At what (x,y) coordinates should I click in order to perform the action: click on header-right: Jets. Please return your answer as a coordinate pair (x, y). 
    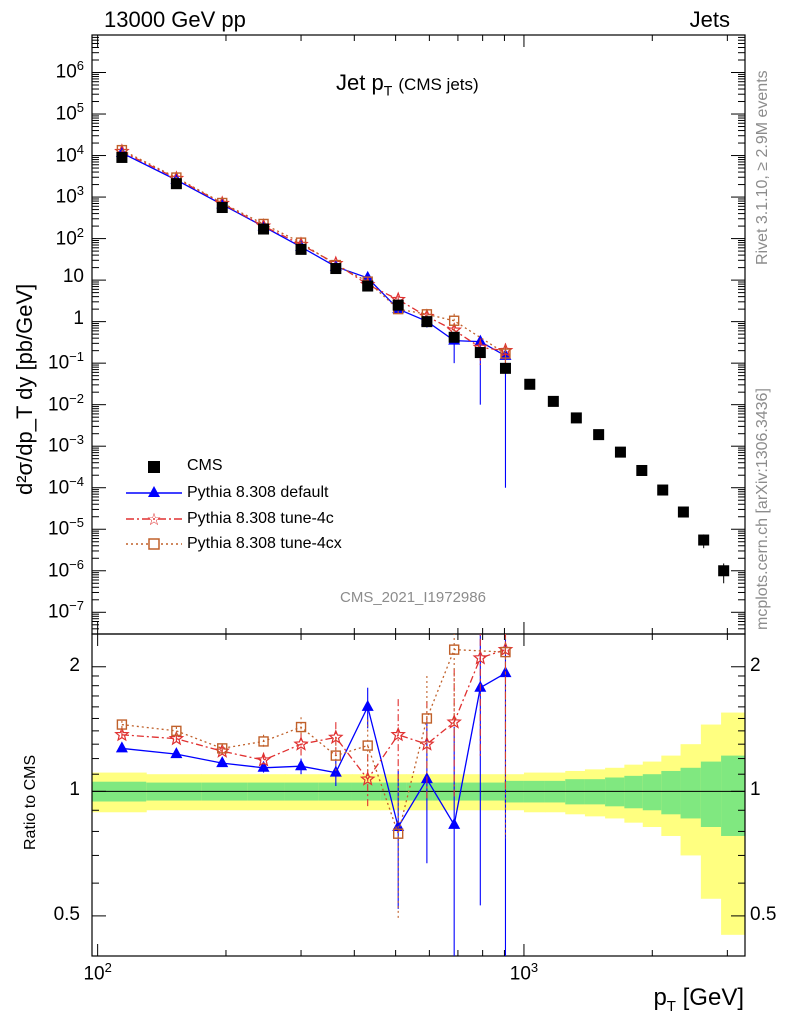
    Looking at the image, I should click on (709, 19).